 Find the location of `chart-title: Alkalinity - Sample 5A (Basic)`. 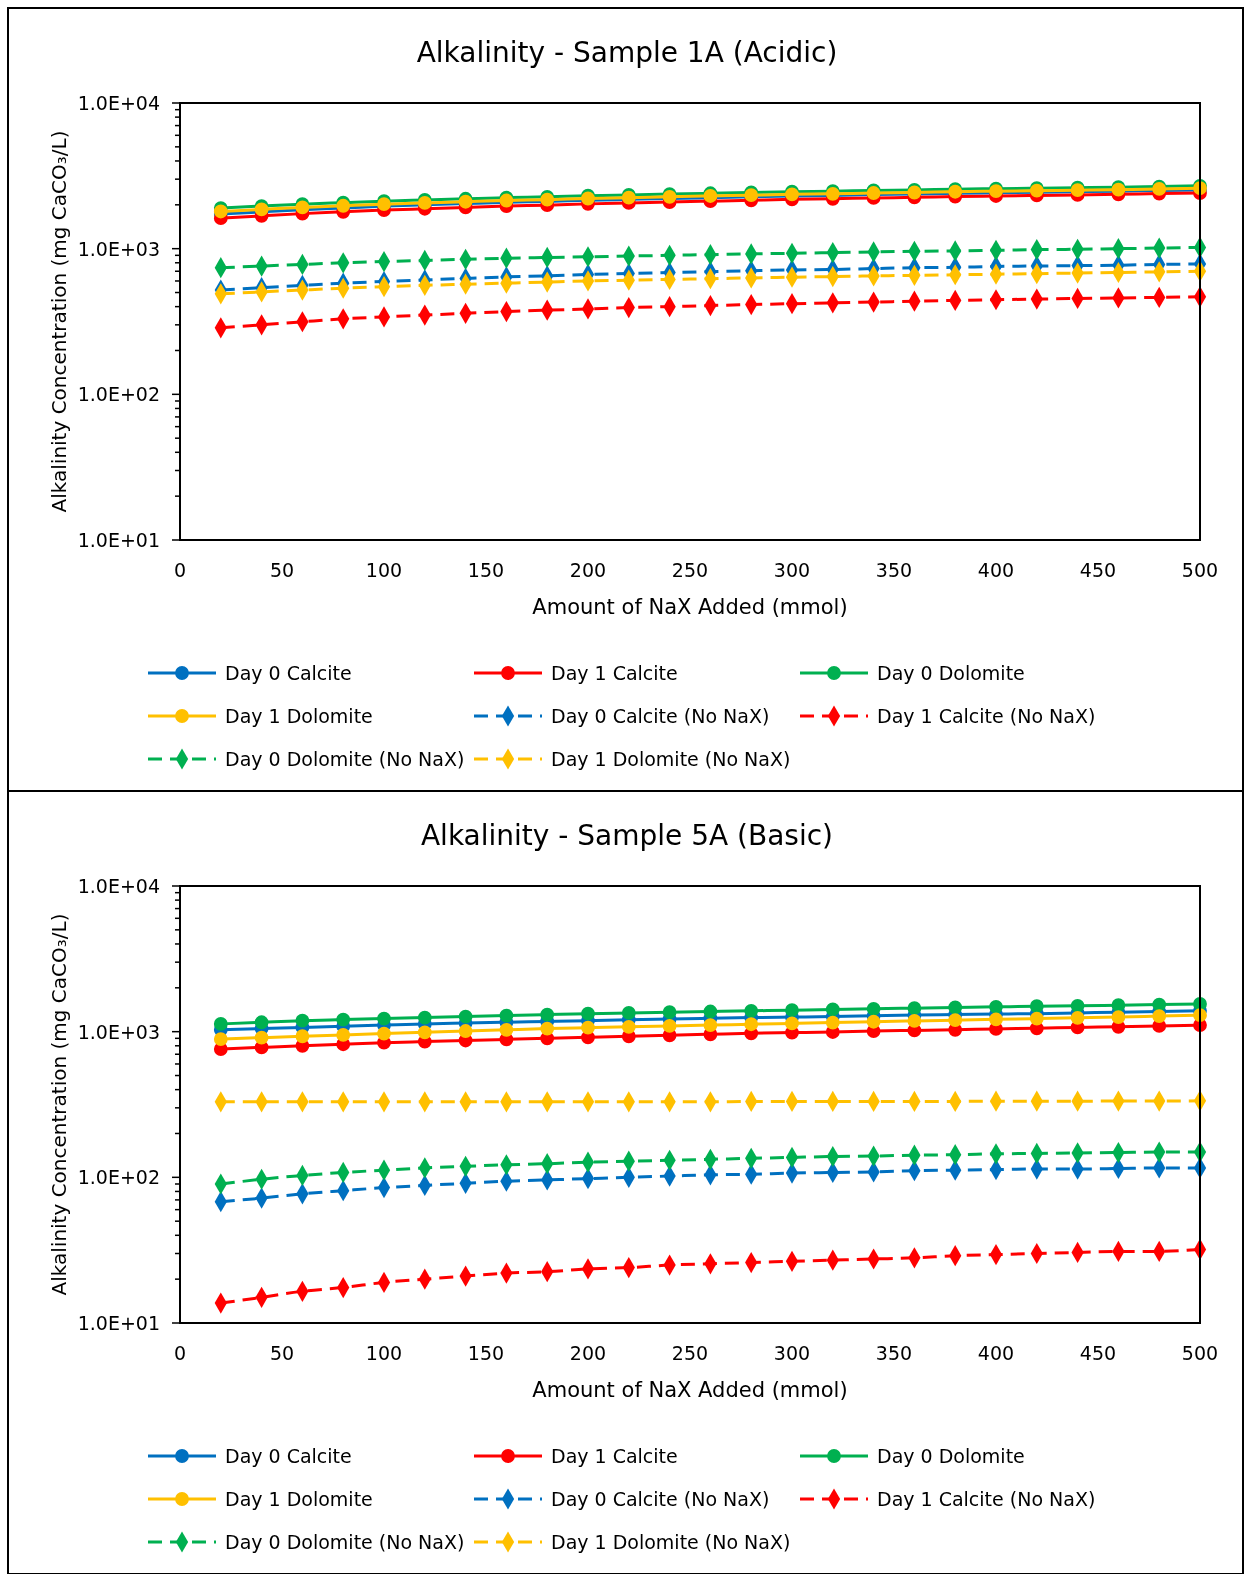

chart-title: Alkalinity - Sample 5A (Basic) is located at coordinates (627, 835).